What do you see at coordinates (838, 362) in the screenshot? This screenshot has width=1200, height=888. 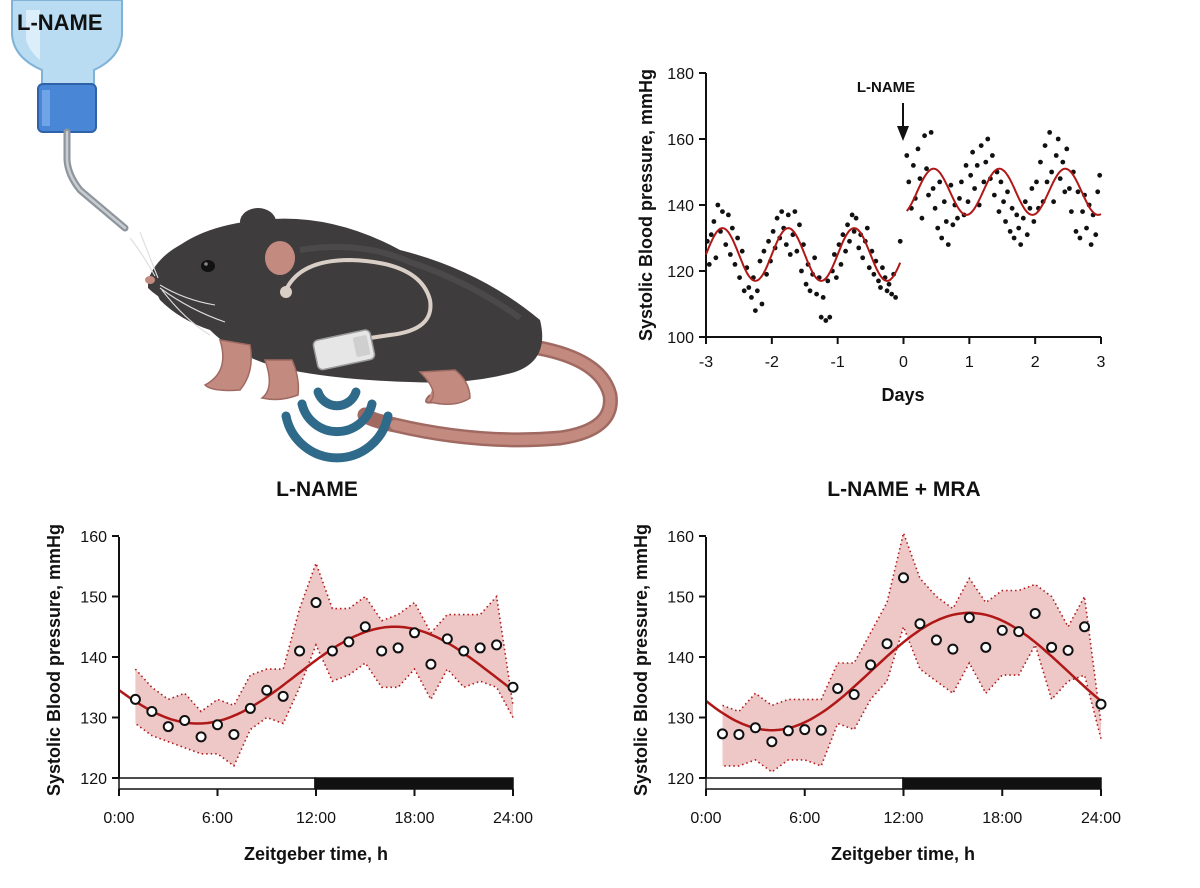 I see `x-tick-label: -1` at bounding box center [838, 362].